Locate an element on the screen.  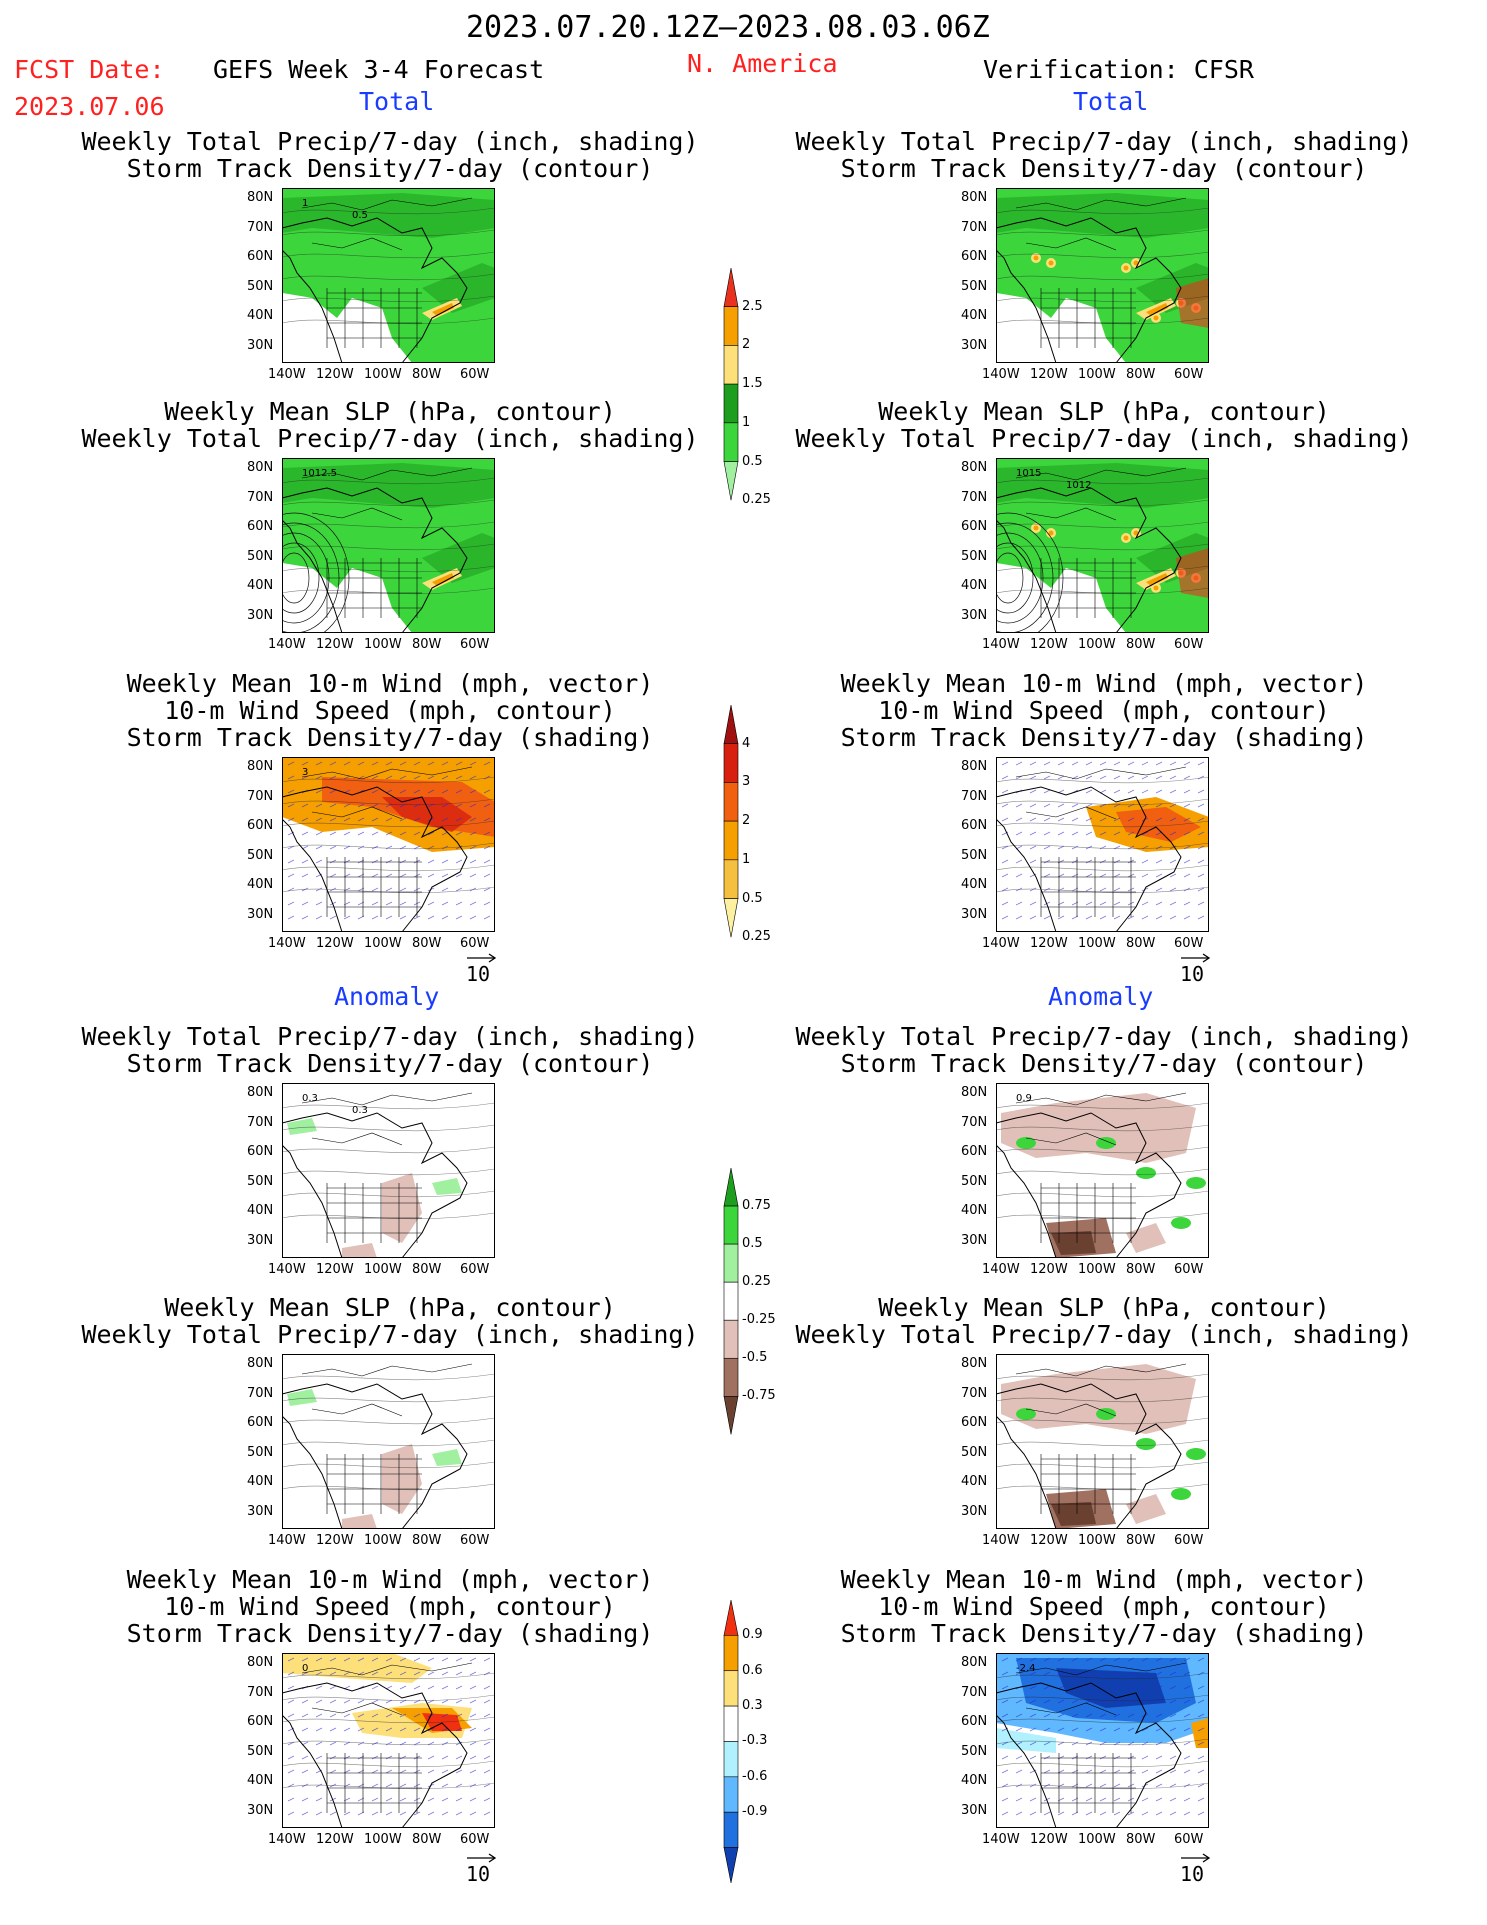
map-plot-12: -2.4 is located at coordinates (1102, 1741).